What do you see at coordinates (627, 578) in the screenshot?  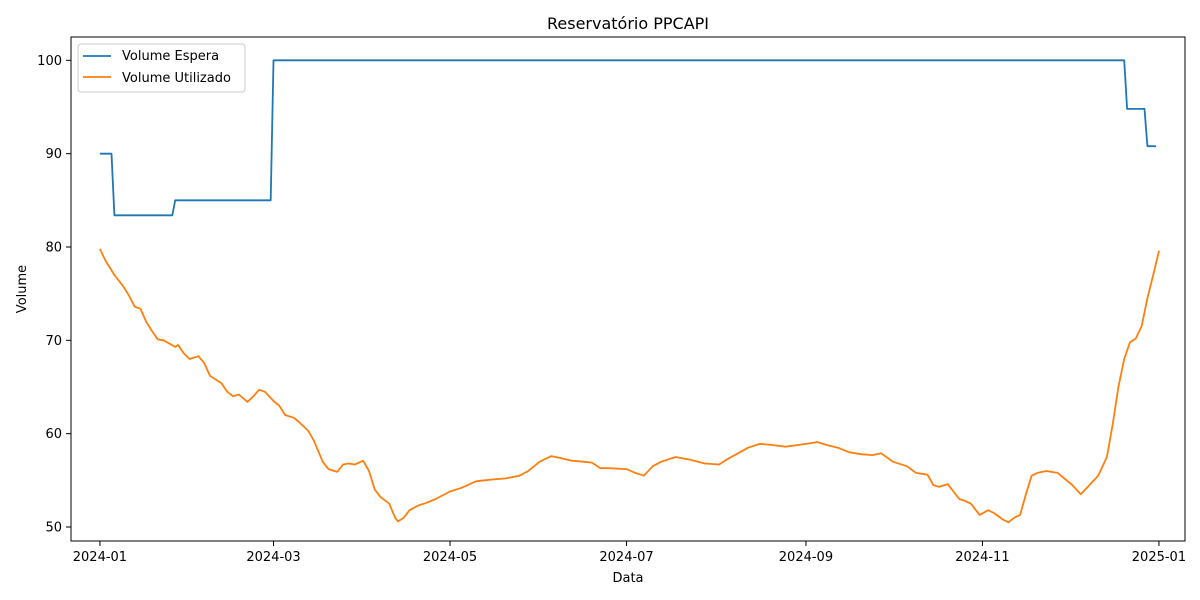 I see `x-axis-label: Data` at bounding box center [627, 578].